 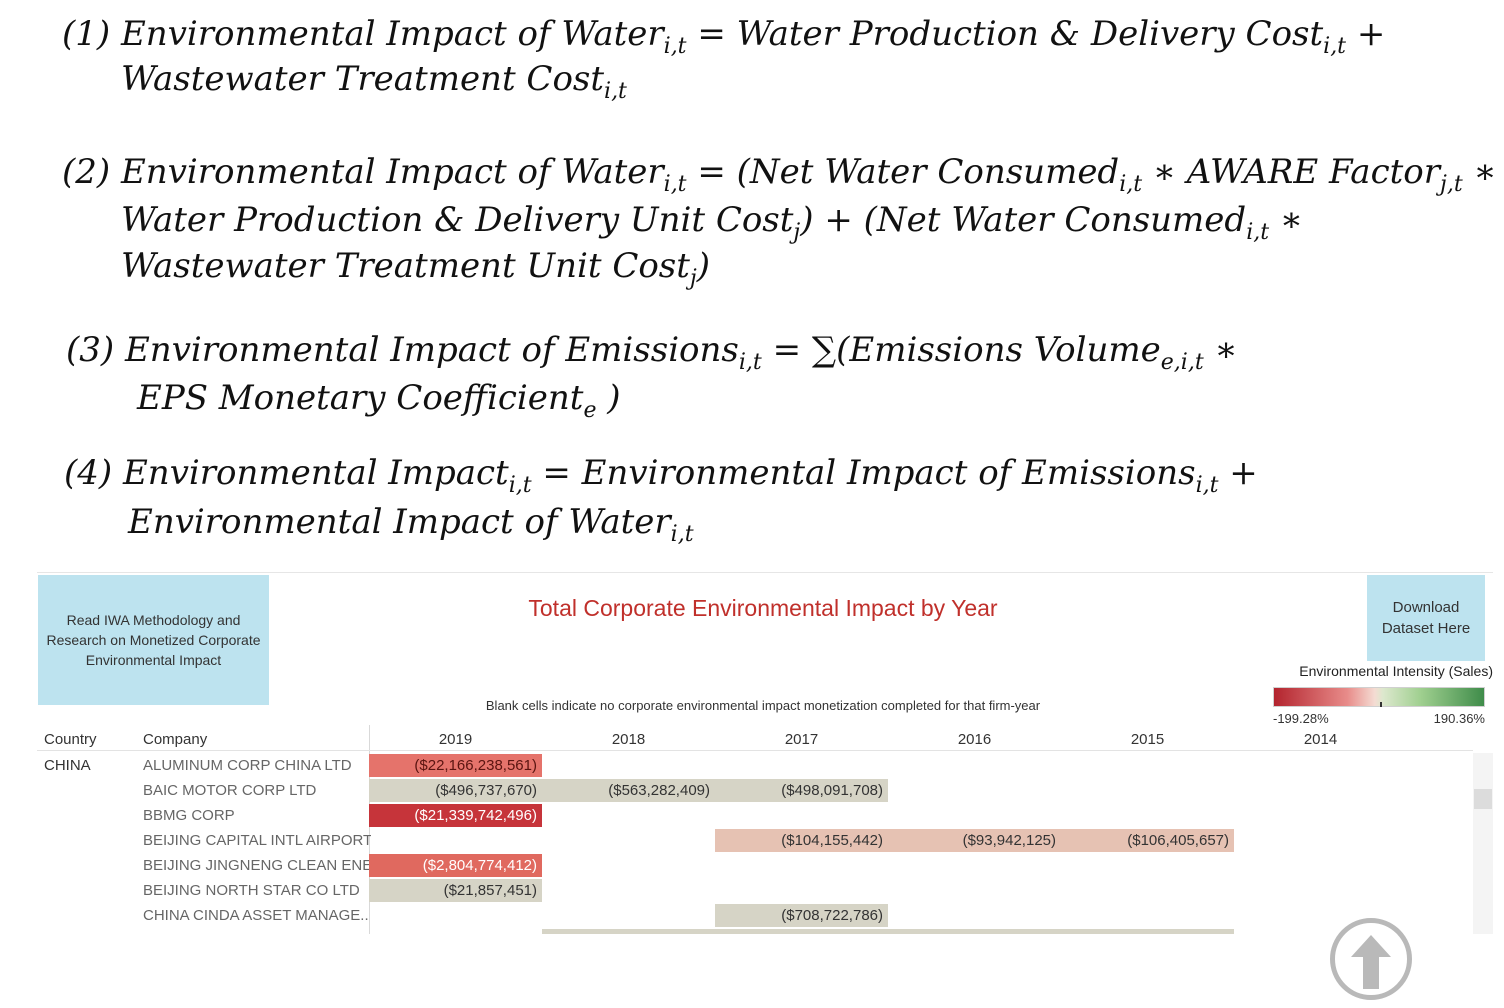 What do you see at coordinates (363, 79) in the screenshot?
I see `equation-1-term: Wastewater Treatment Cost` at bounding box center [363, 79].